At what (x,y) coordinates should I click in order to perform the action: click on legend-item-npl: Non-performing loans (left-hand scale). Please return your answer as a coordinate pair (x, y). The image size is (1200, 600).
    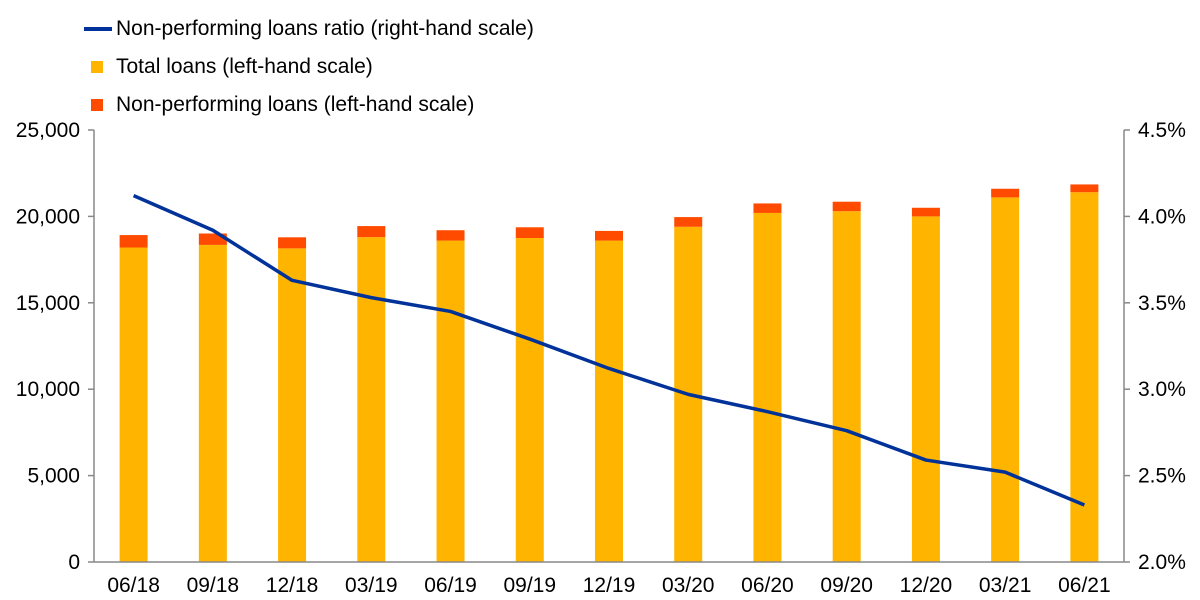
    Looking at the image, I should click on (309, 105).